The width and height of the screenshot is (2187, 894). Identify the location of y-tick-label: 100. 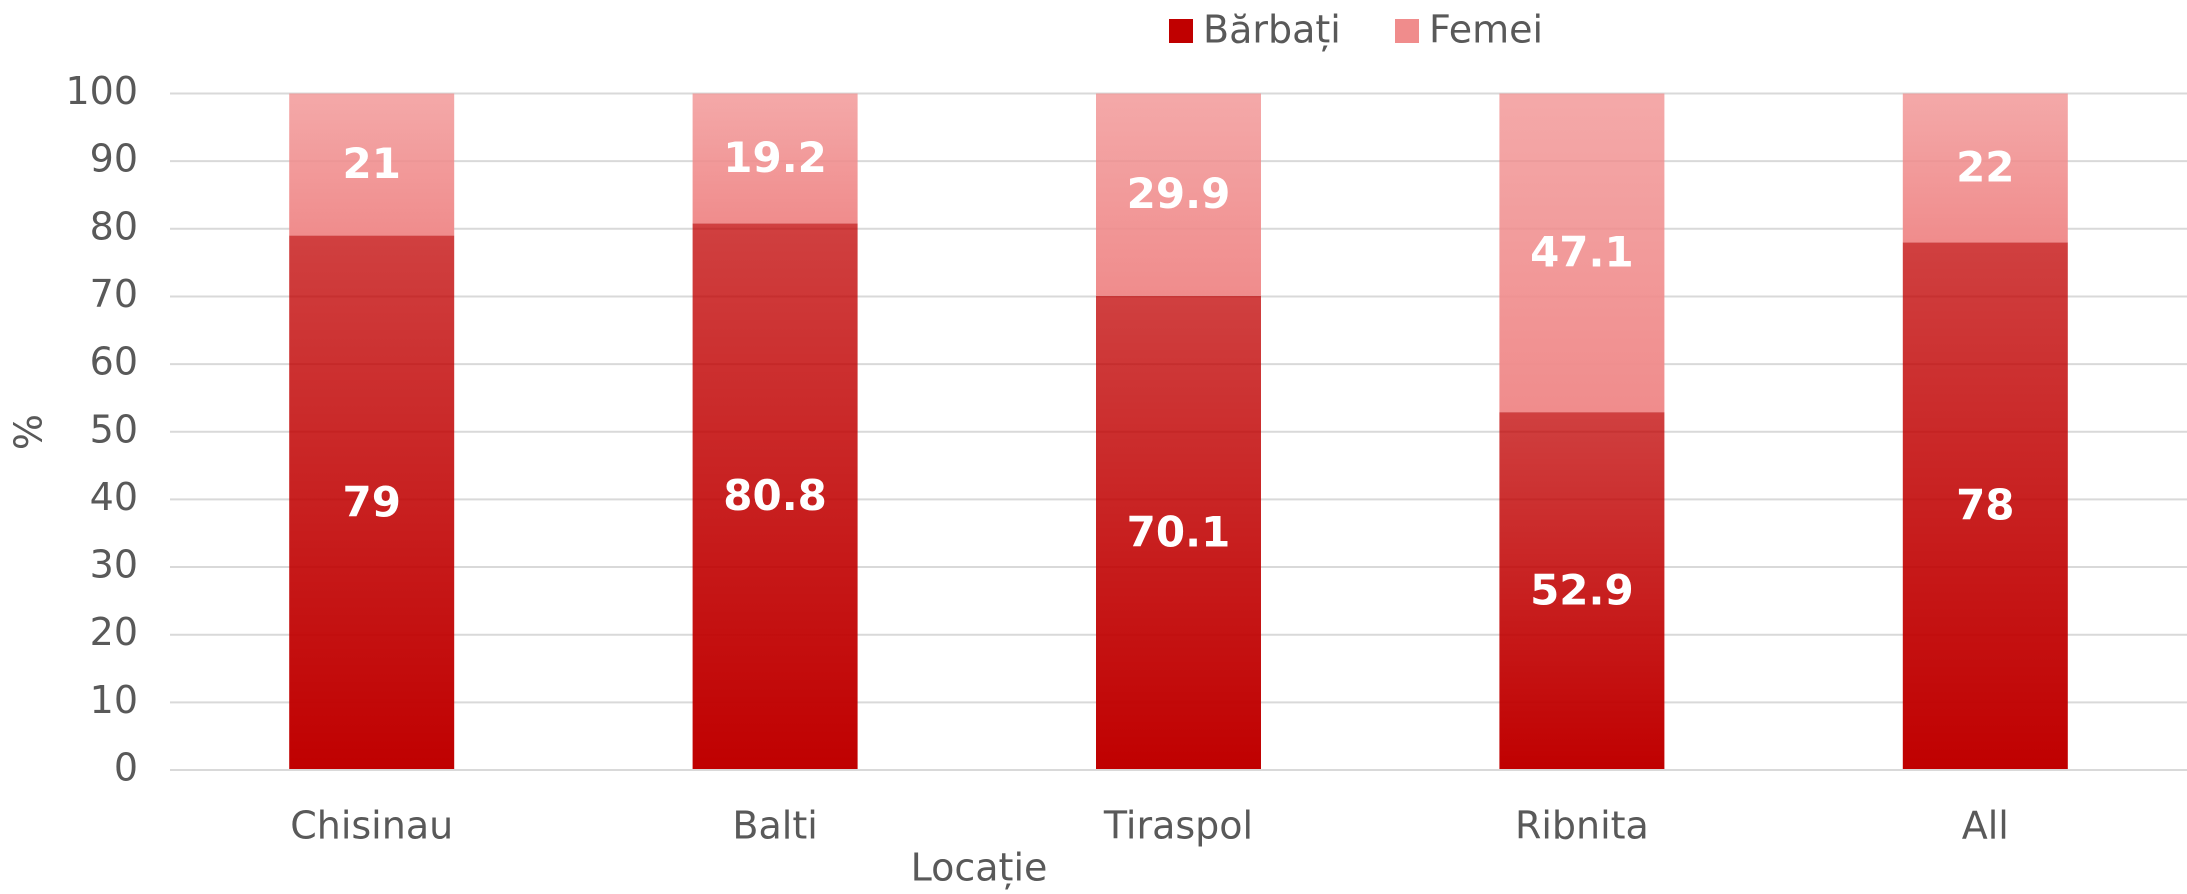
(101, 91).